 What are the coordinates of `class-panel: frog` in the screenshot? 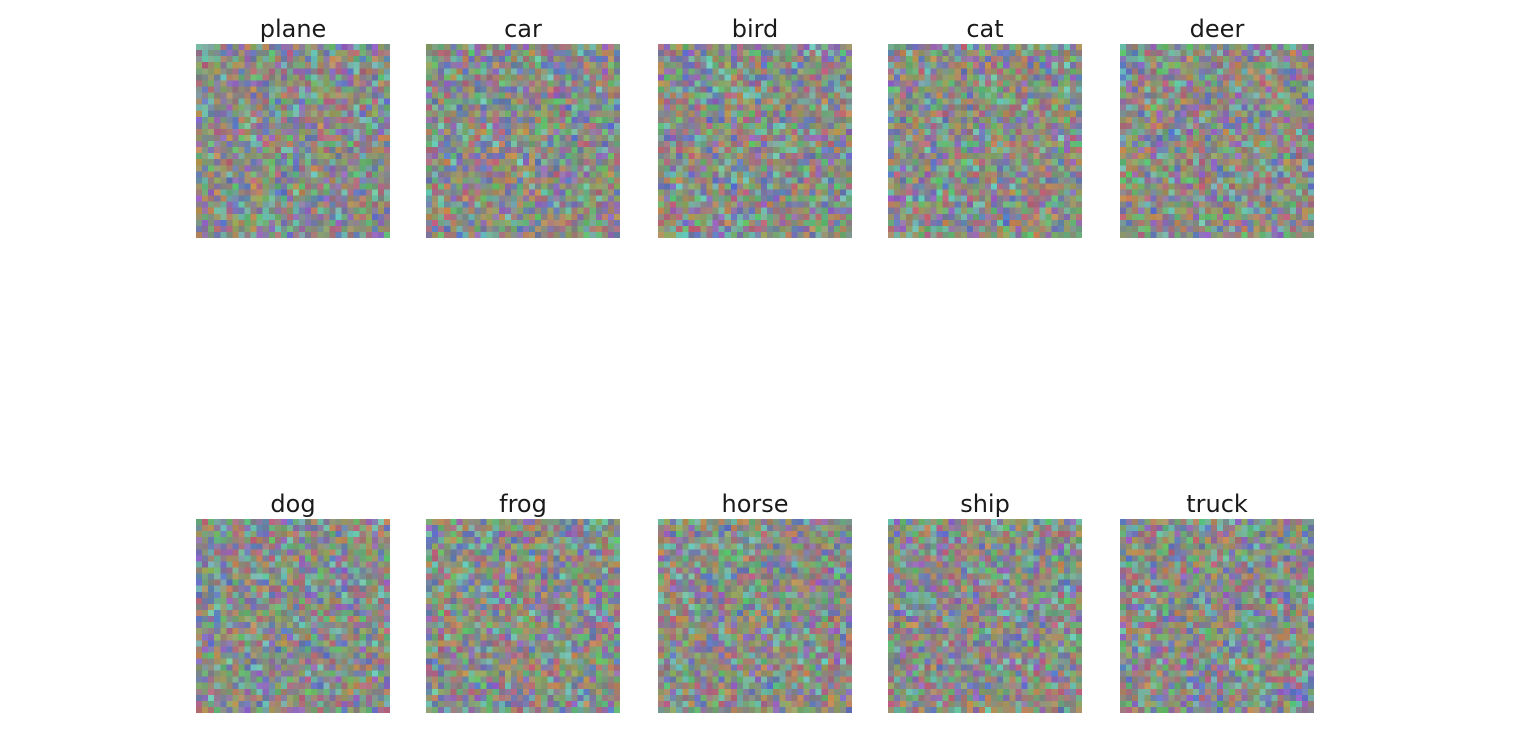 It's located at (523, 596).